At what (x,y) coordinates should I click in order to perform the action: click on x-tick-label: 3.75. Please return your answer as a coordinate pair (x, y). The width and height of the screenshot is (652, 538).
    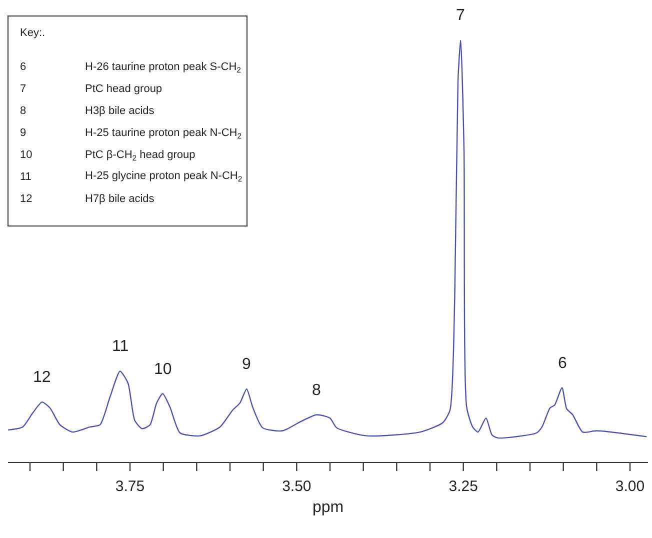
    Looking at the image, I should click on (130, 487).